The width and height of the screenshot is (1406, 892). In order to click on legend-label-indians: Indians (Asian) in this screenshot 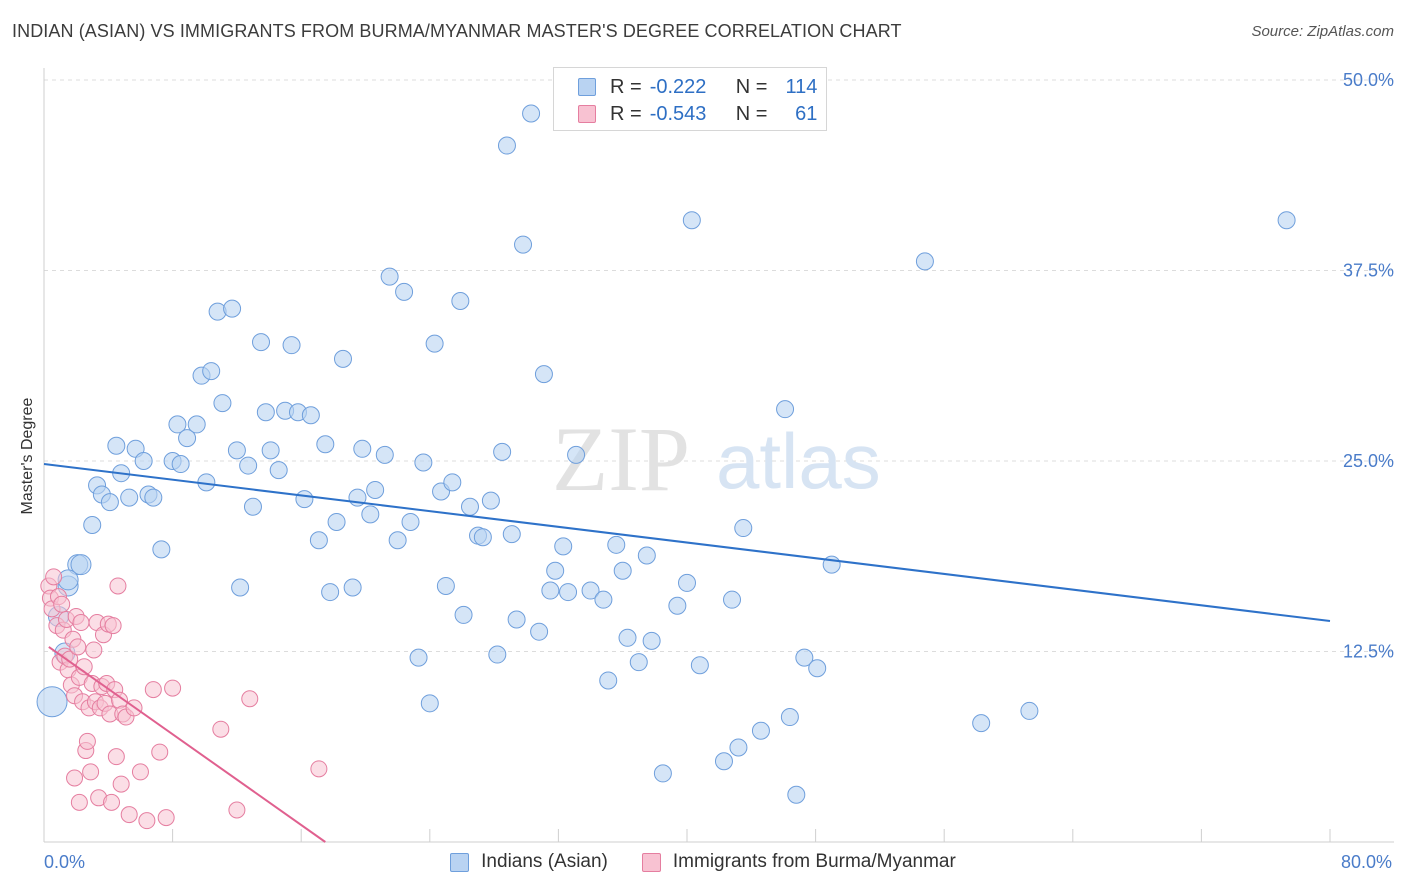, I will do `click(544, 861)`.